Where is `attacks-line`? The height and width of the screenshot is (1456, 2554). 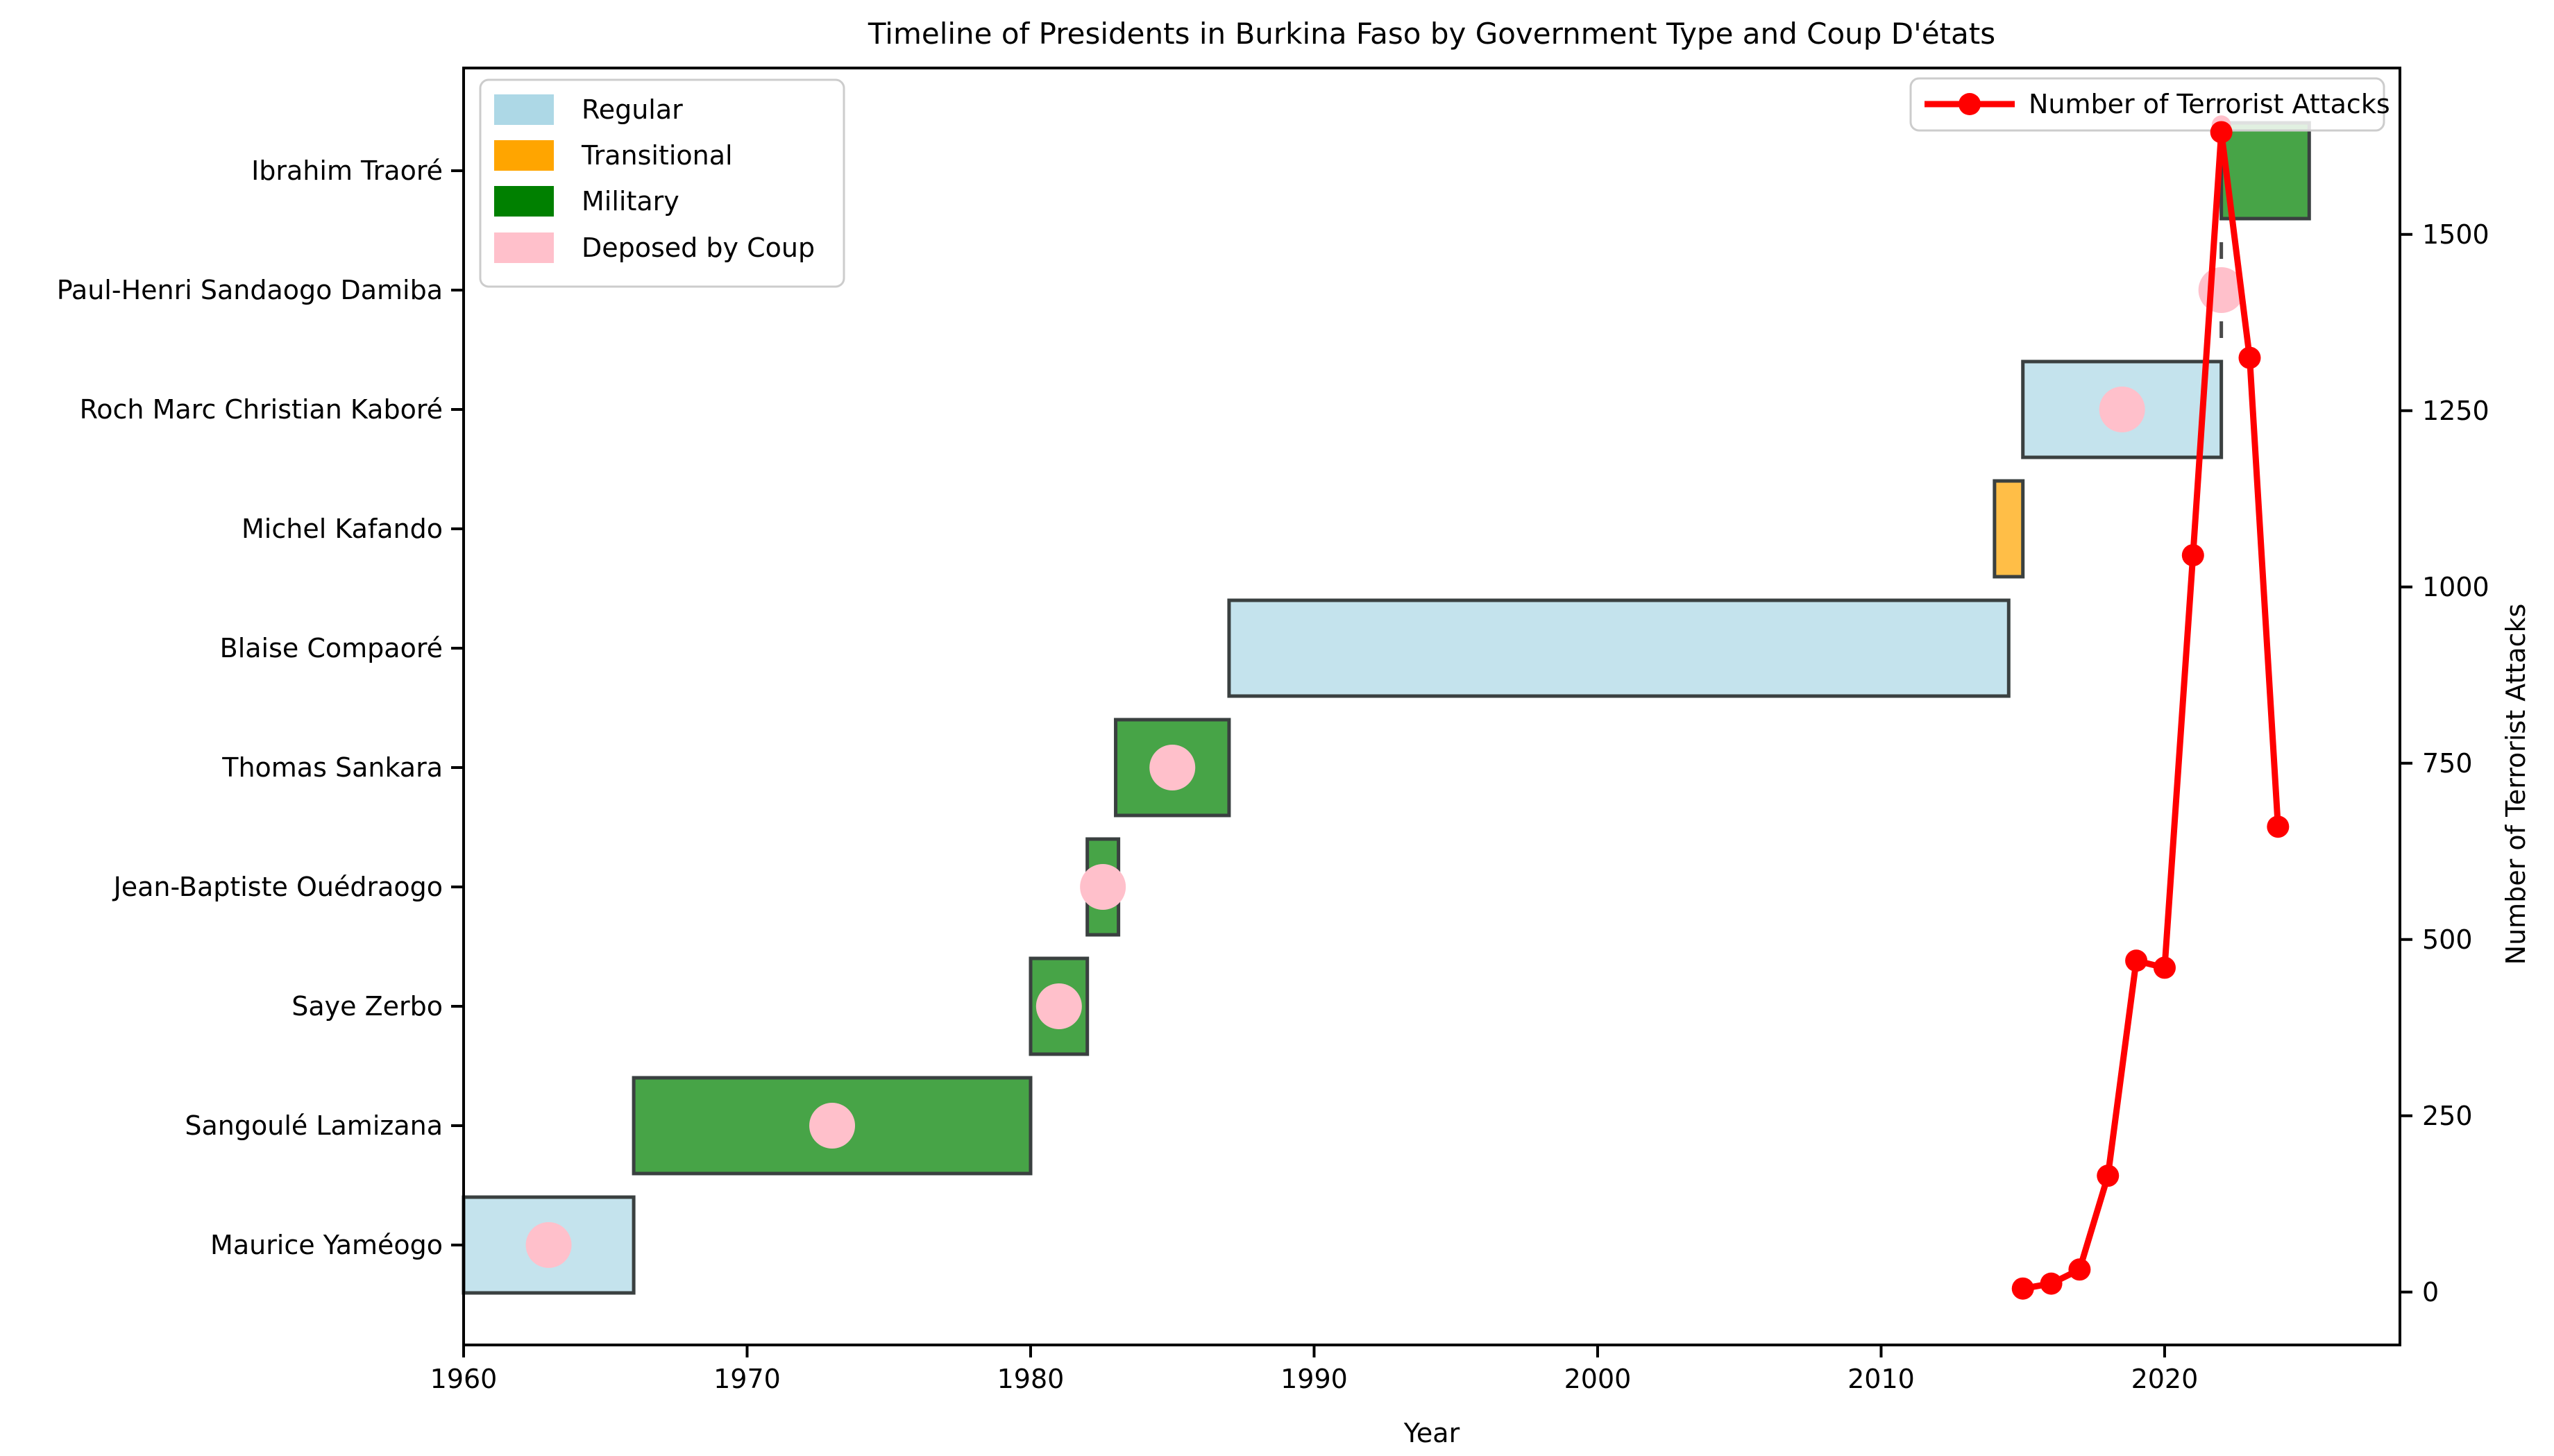
attacks-line is located at coordinates (2151, 710).